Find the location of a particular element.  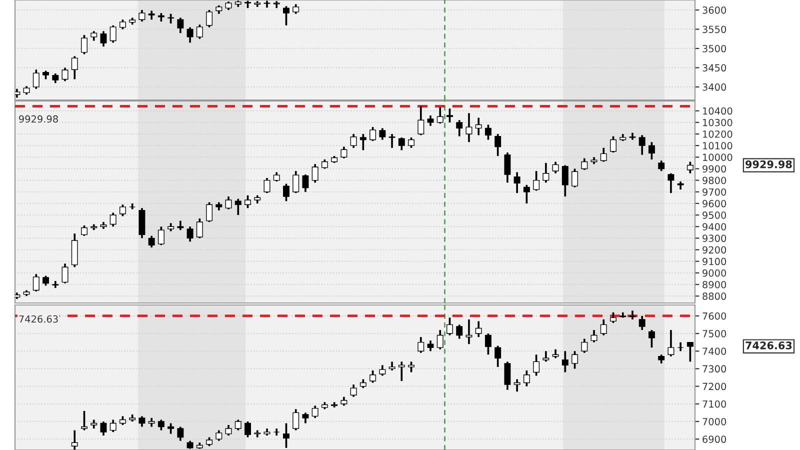

y-tick-label: 10300 is located at coordinates (717, 122).